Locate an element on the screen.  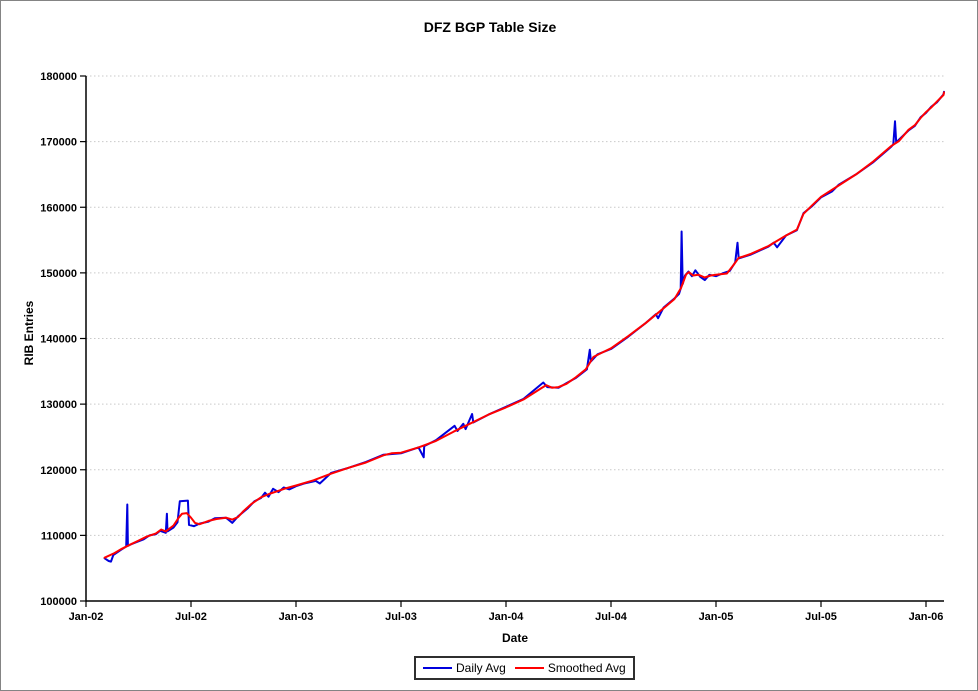
x-tick-label: Jan-02 is located at coordinates (86, 617).